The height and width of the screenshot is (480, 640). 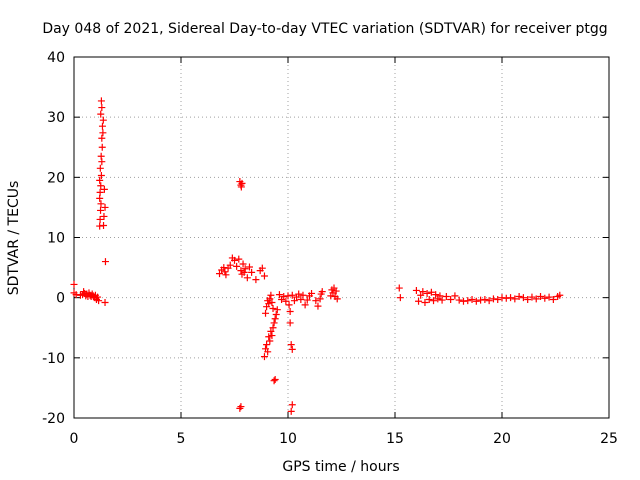 I want to click on x-tick-label: 0, so click(x=74, y=439).